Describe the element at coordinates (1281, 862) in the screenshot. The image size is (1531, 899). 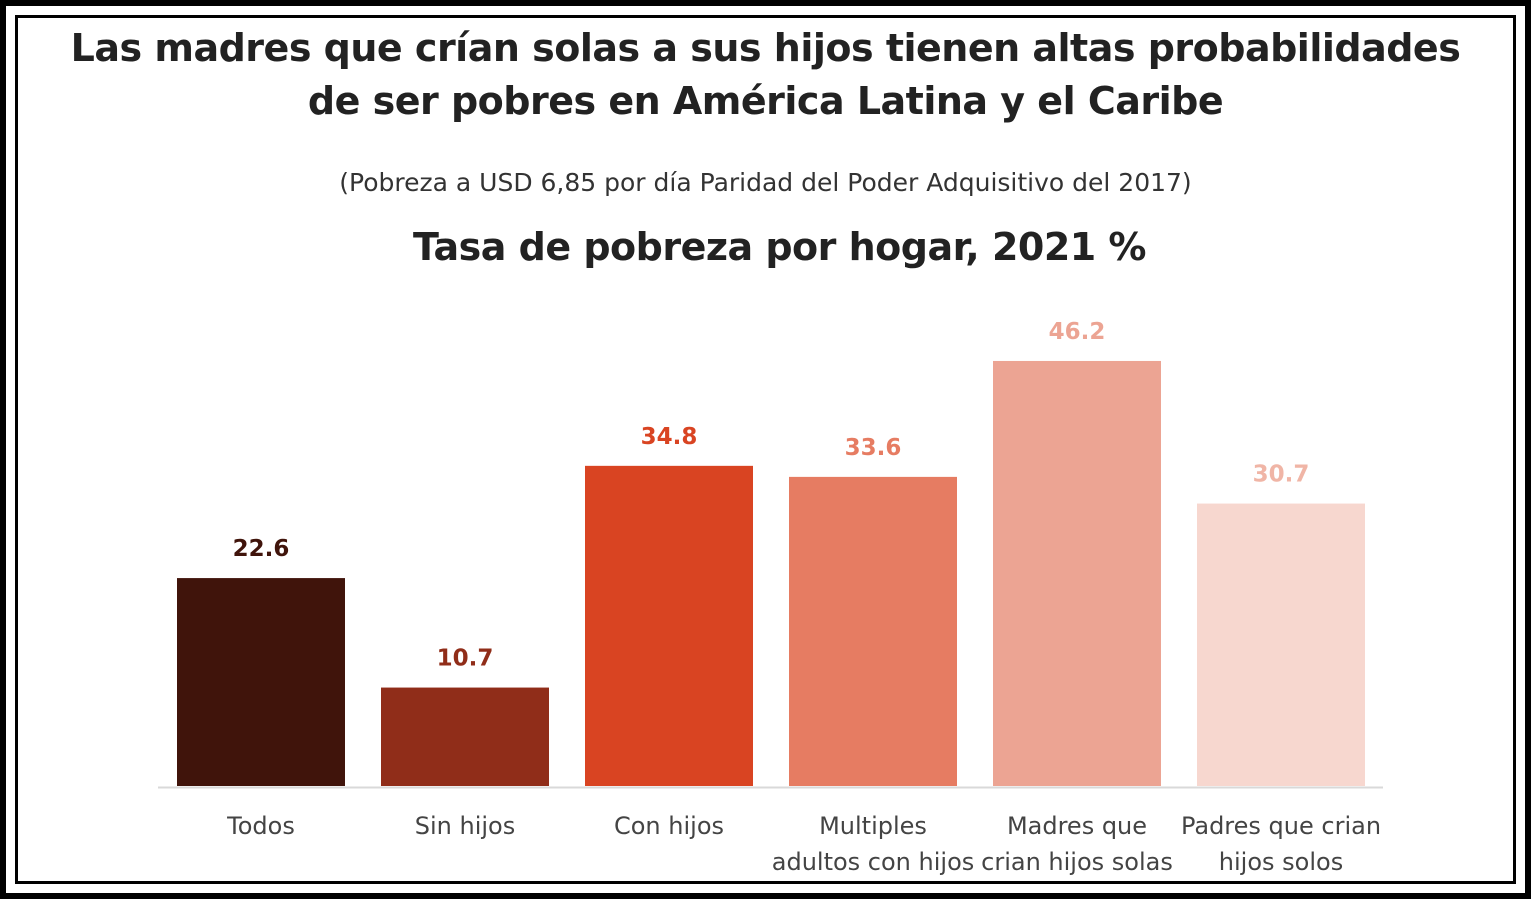
I see `category-label-5-line-1: hijos solos` at that location.